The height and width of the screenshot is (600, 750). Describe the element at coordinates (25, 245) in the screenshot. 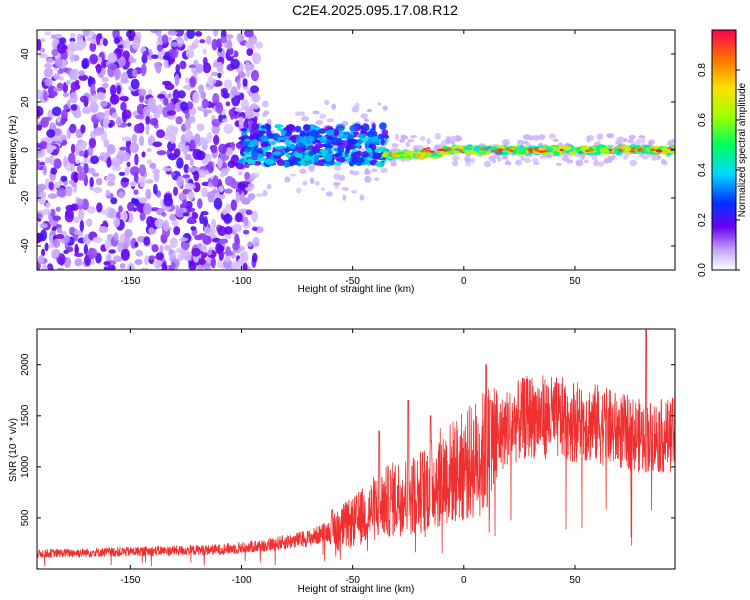

I see `y-tick-label: -40` at that location.